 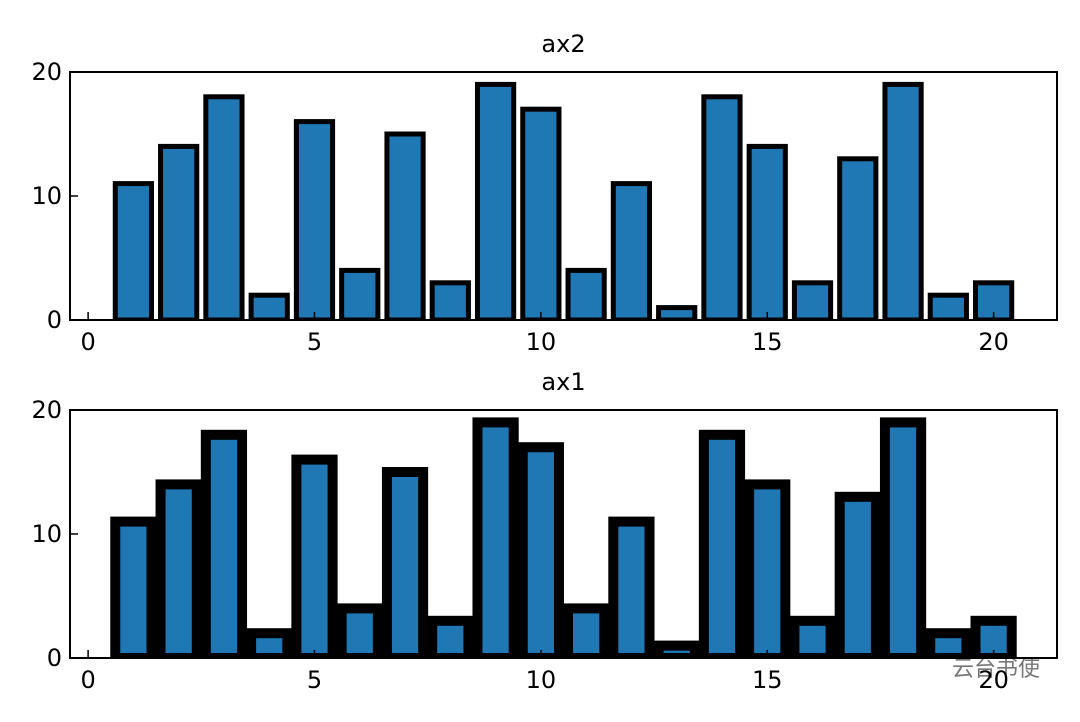 I want to click on subplot-title: ax2, so click(x=563, y=44).